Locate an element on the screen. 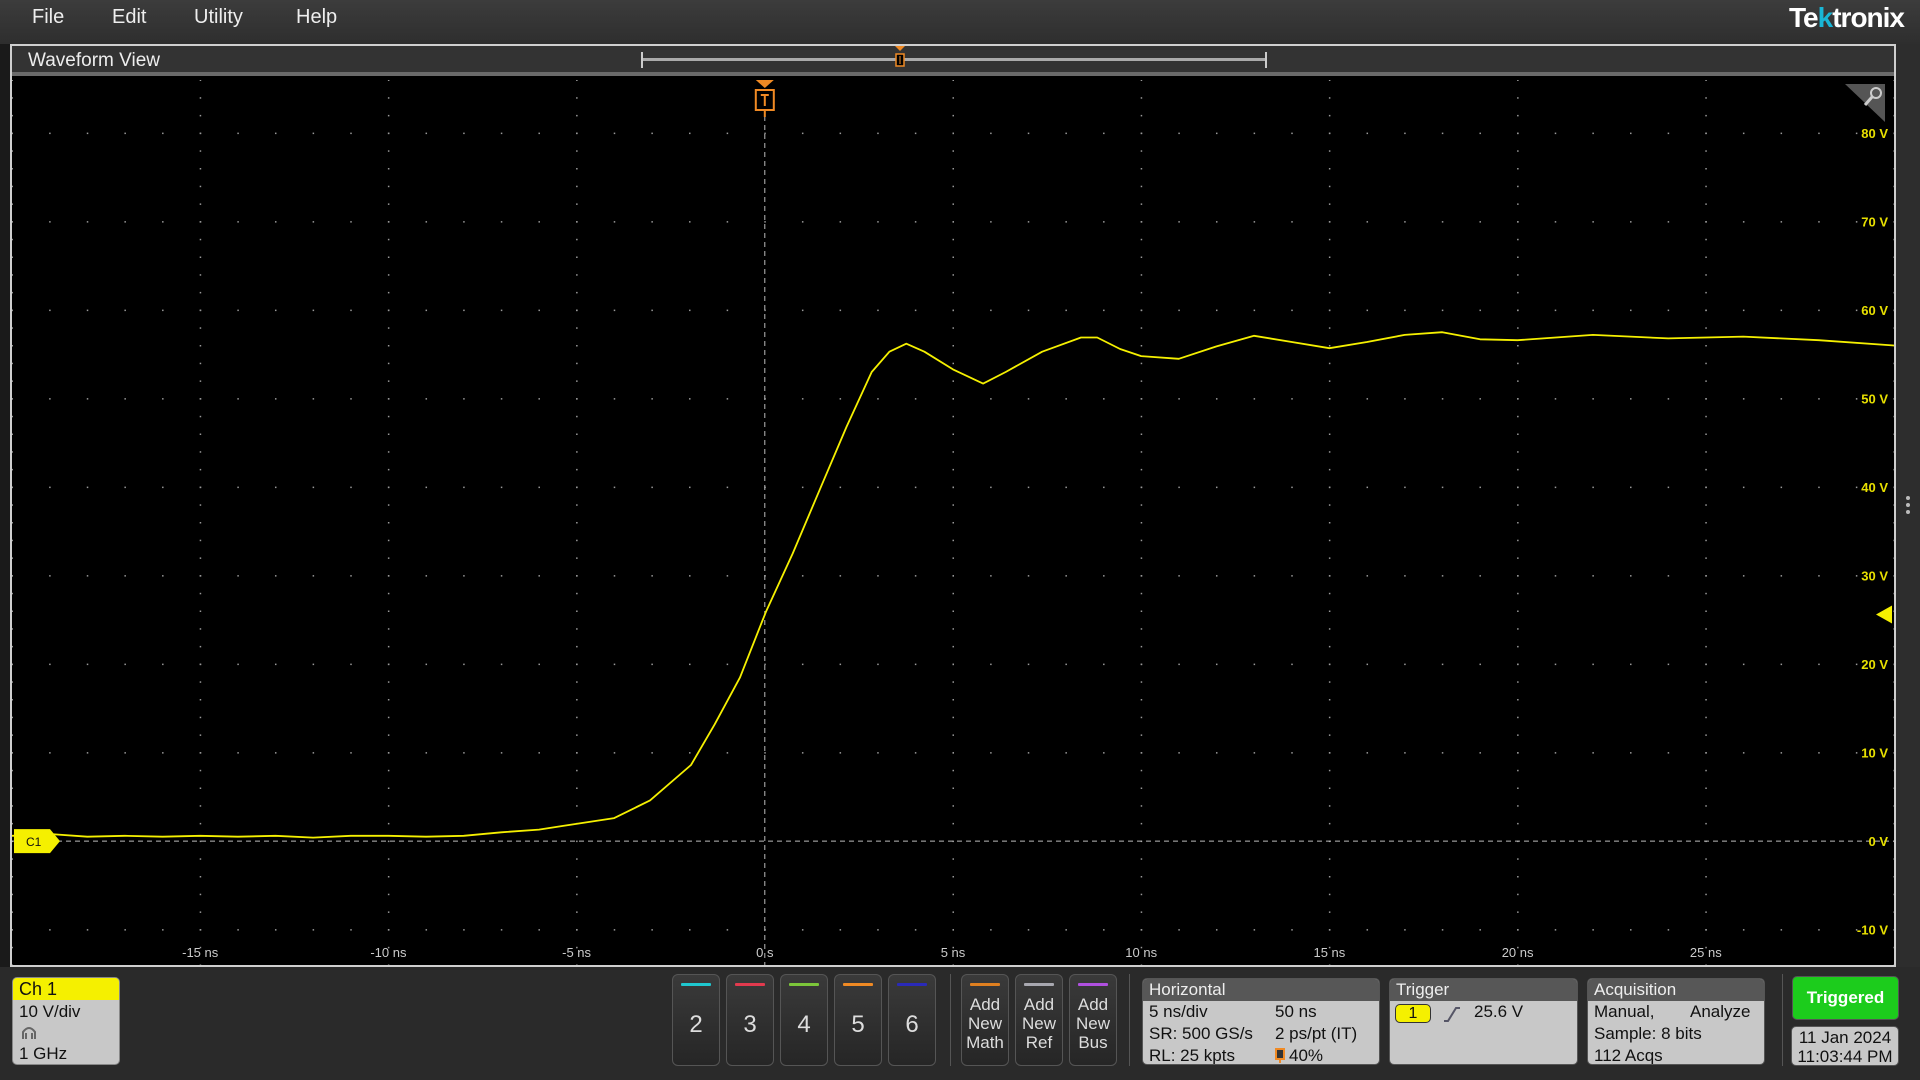  add-new-math-button: Add New Math is located at coordinates (985, 1020).